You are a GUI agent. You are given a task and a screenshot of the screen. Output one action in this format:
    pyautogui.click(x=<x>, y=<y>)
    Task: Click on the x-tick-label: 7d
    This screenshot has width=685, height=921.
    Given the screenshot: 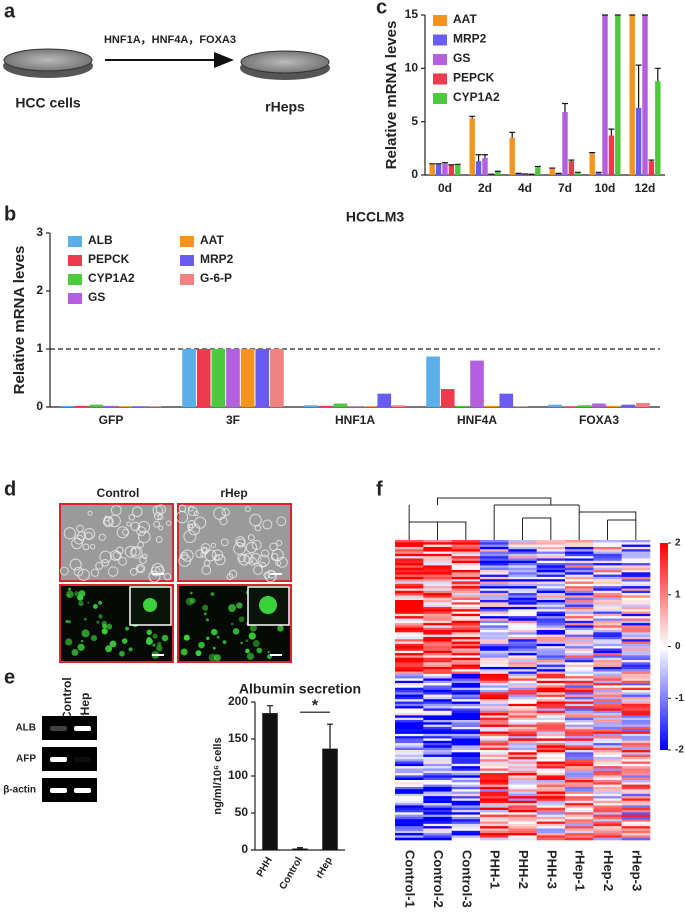 What is the action you would take?
    pyautogui.click(x=565, y=188)
    